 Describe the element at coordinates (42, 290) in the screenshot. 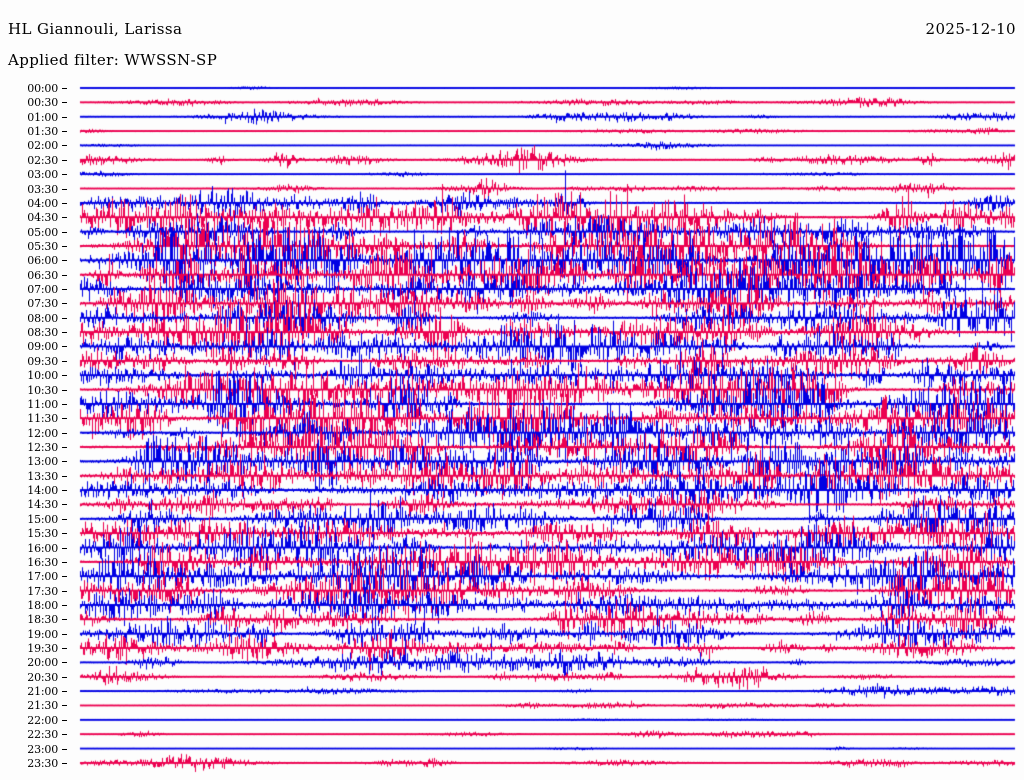

I see `time-axis-label: 07:00` at that location.